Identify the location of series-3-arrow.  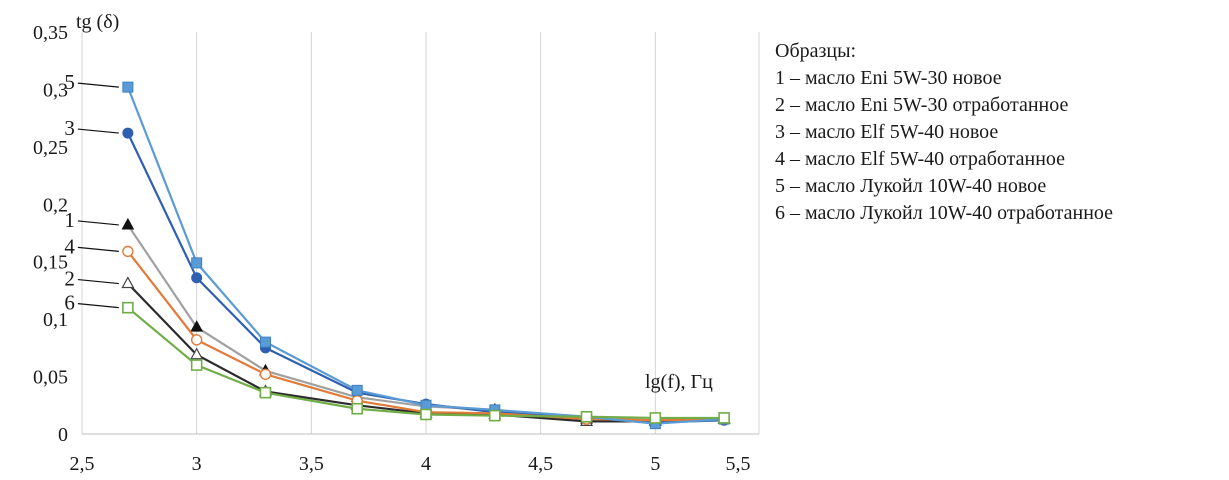
(98, 131).